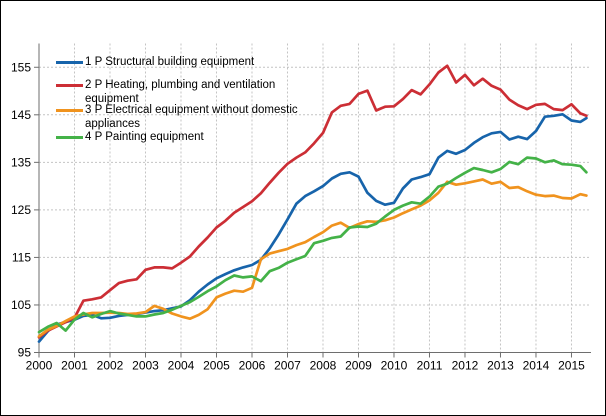  Describe the element at coordinates (21, 210) in the screenshot. I see `y-axis-label: 125` at that location.